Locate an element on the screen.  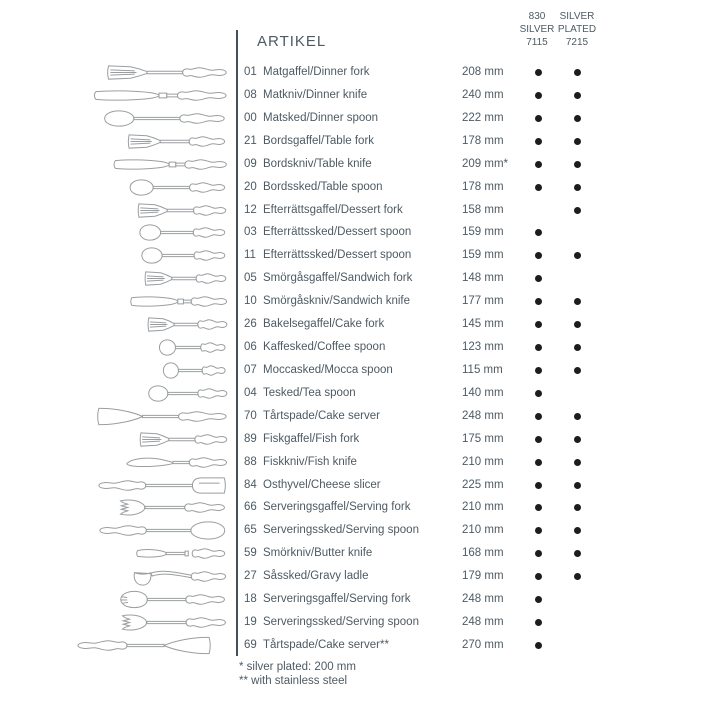
article-code: 59 is located at coordinates (250, 553).